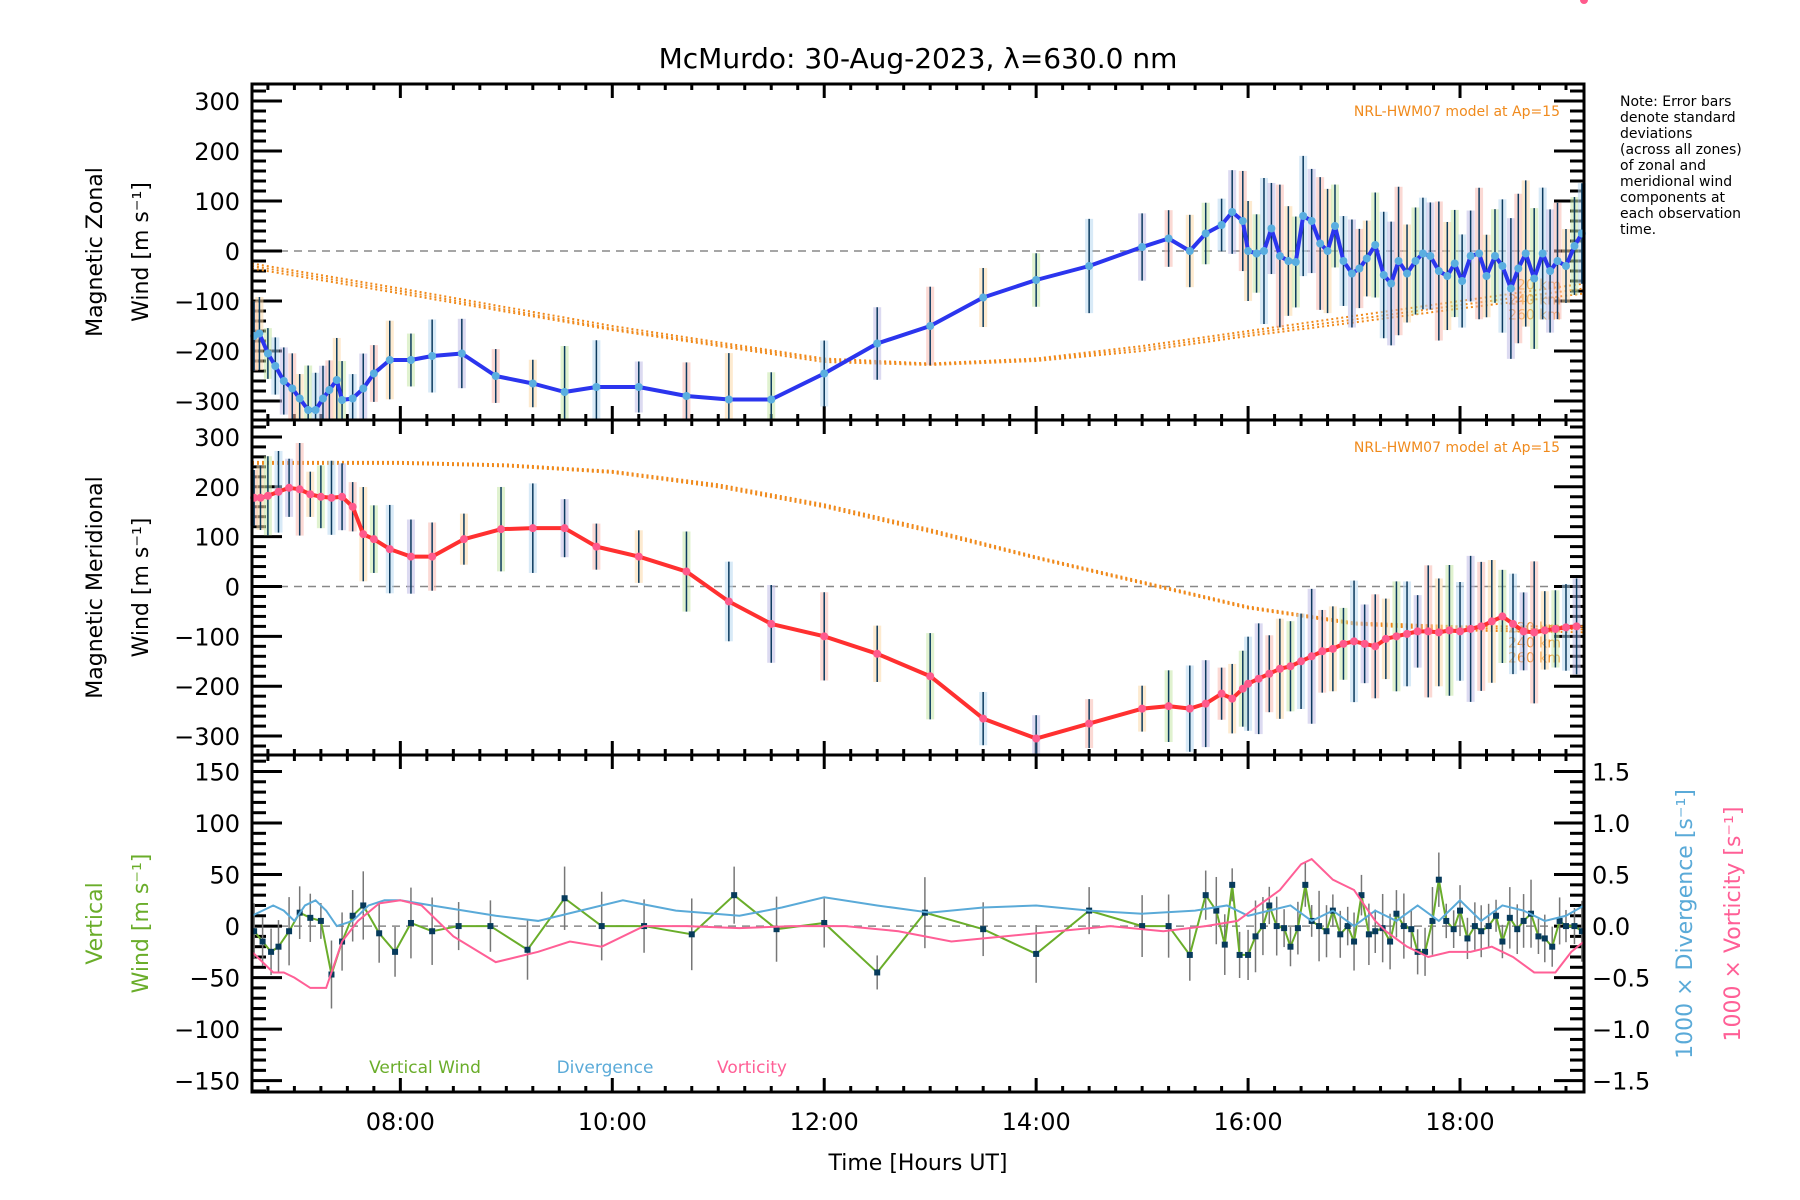 This screenshot has height=1200, width=1800. I want to click on y-tick-label: 300, so click(217, 102).